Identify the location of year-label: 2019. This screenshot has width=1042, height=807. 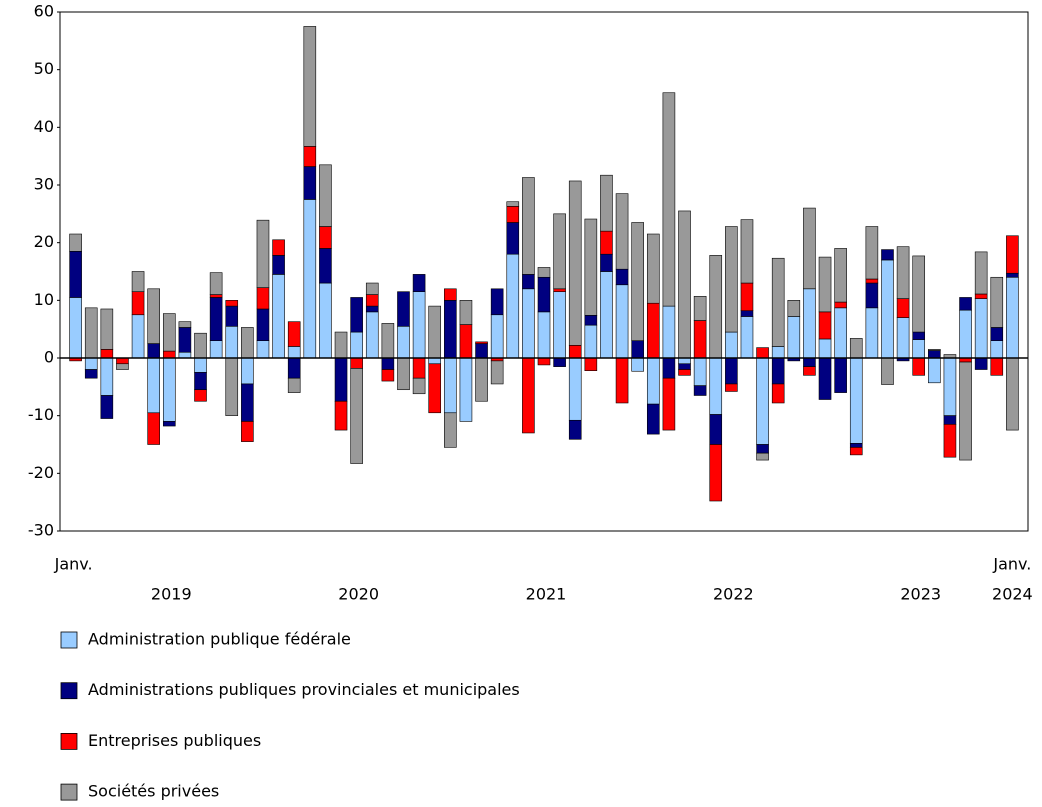
(171, 594).